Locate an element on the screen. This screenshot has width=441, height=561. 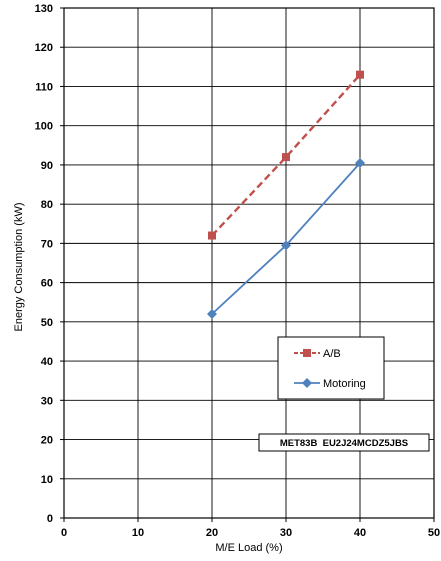
annotation-frame is located at coordinates (344, 442).